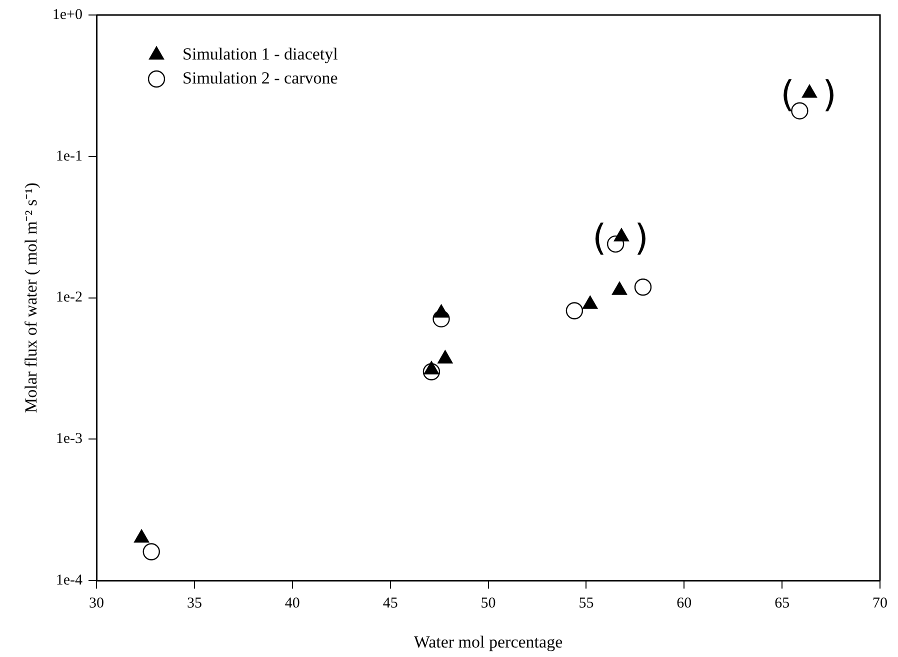  What do you see at coordinates (488, 642) in the screenshot?
I see `x-axis-title: Water mol percentage` at bounding box center [488, 642].